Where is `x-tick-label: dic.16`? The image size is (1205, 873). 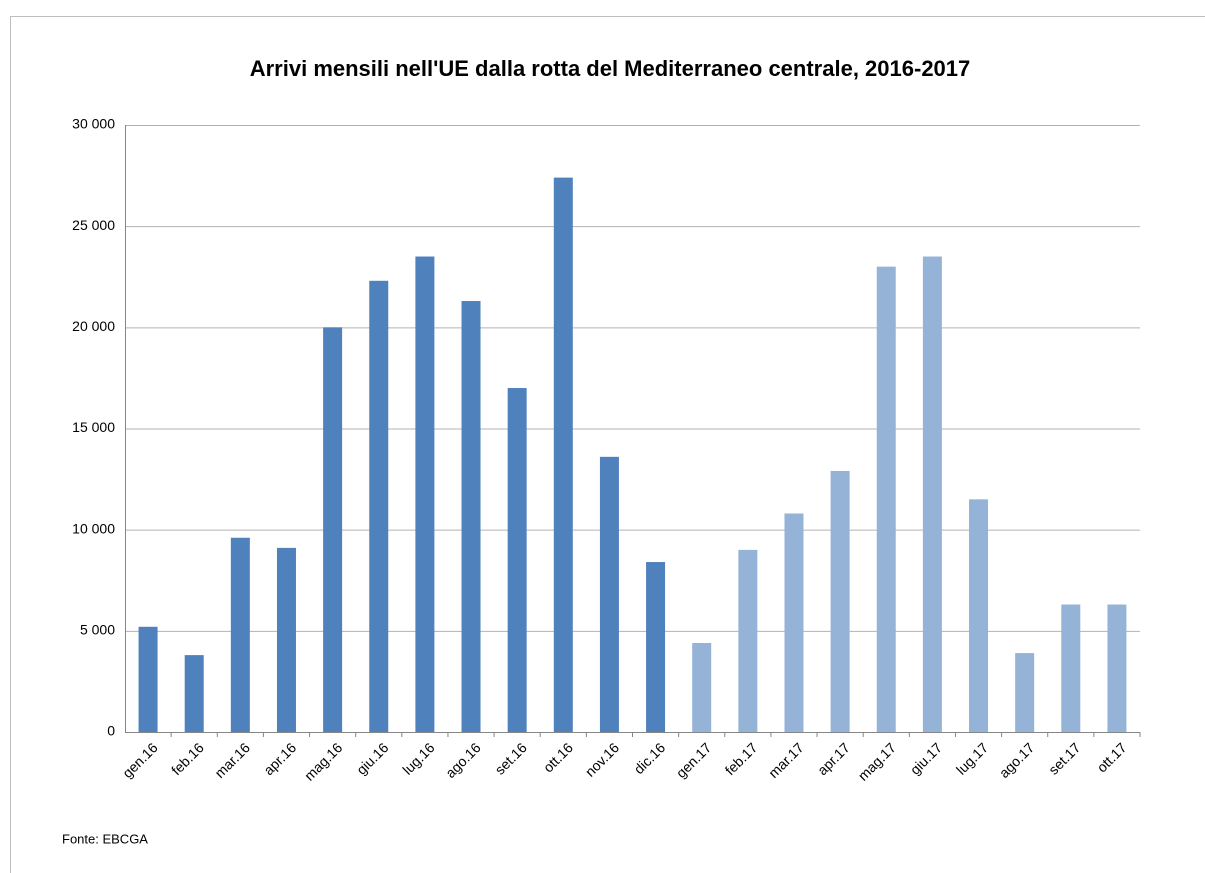 x-tick-label: dic.16 is located at coordinates (650, 758).